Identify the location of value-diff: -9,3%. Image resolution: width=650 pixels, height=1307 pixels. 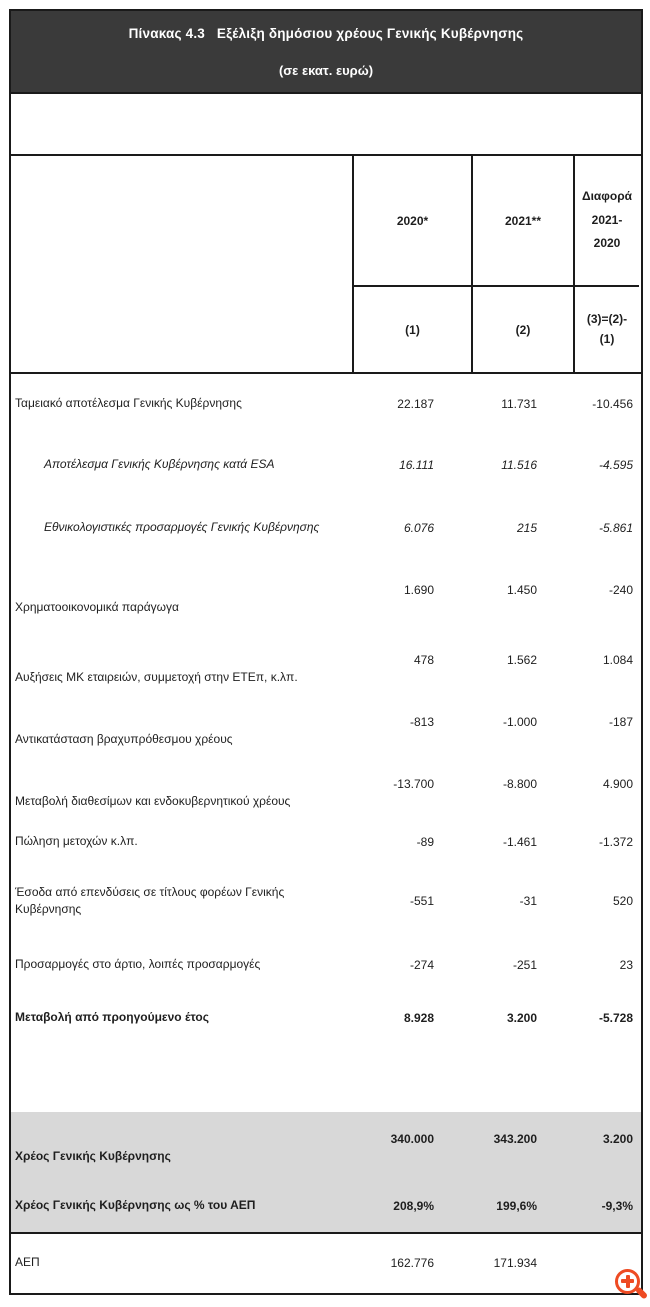
(617, 1206).